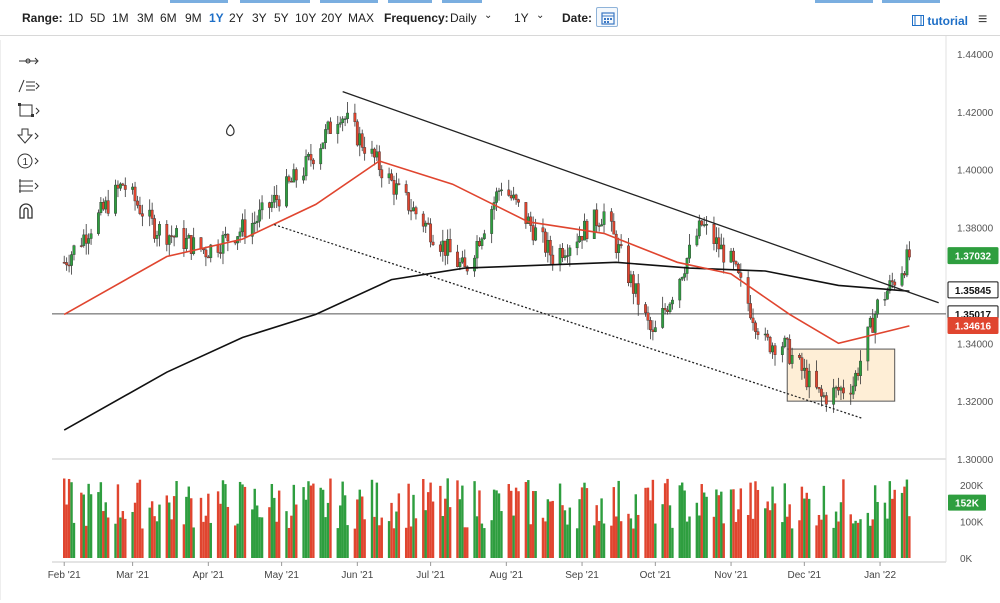  What do you see at coordinates (28, 186) in the screenshot?
I see `fibonacci-icon` at bounding box center [28, 186].